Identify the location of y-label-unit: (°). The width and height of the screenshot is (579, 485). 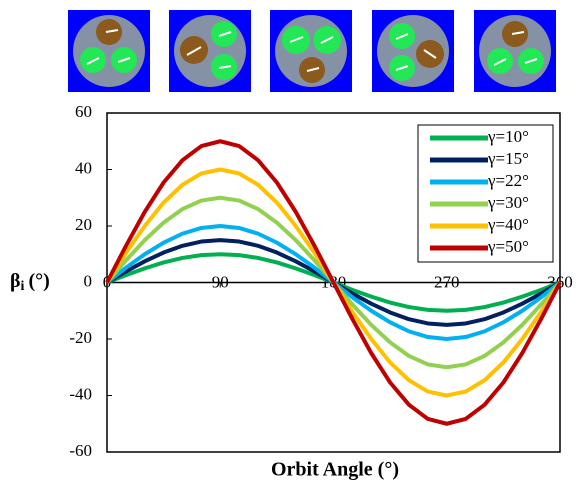
(38, 281).